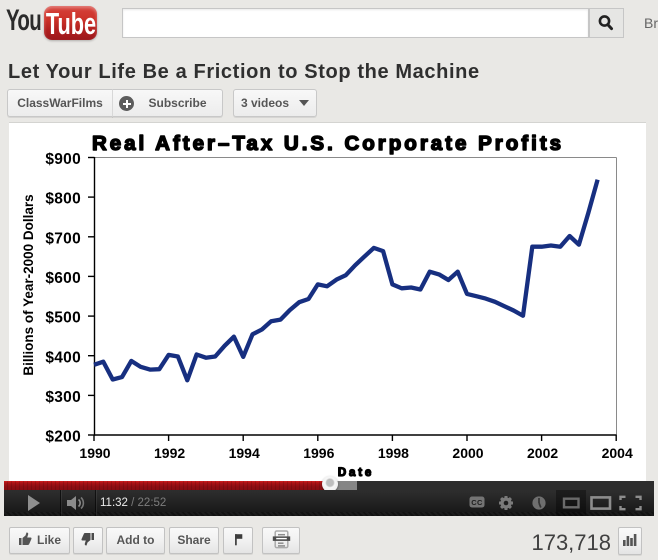 Image resolution: width=658 pixels, height=560 pixels. Describe the element at coordinates (63, 278) in the screenshot. I see `svg-text: $600` at that location.